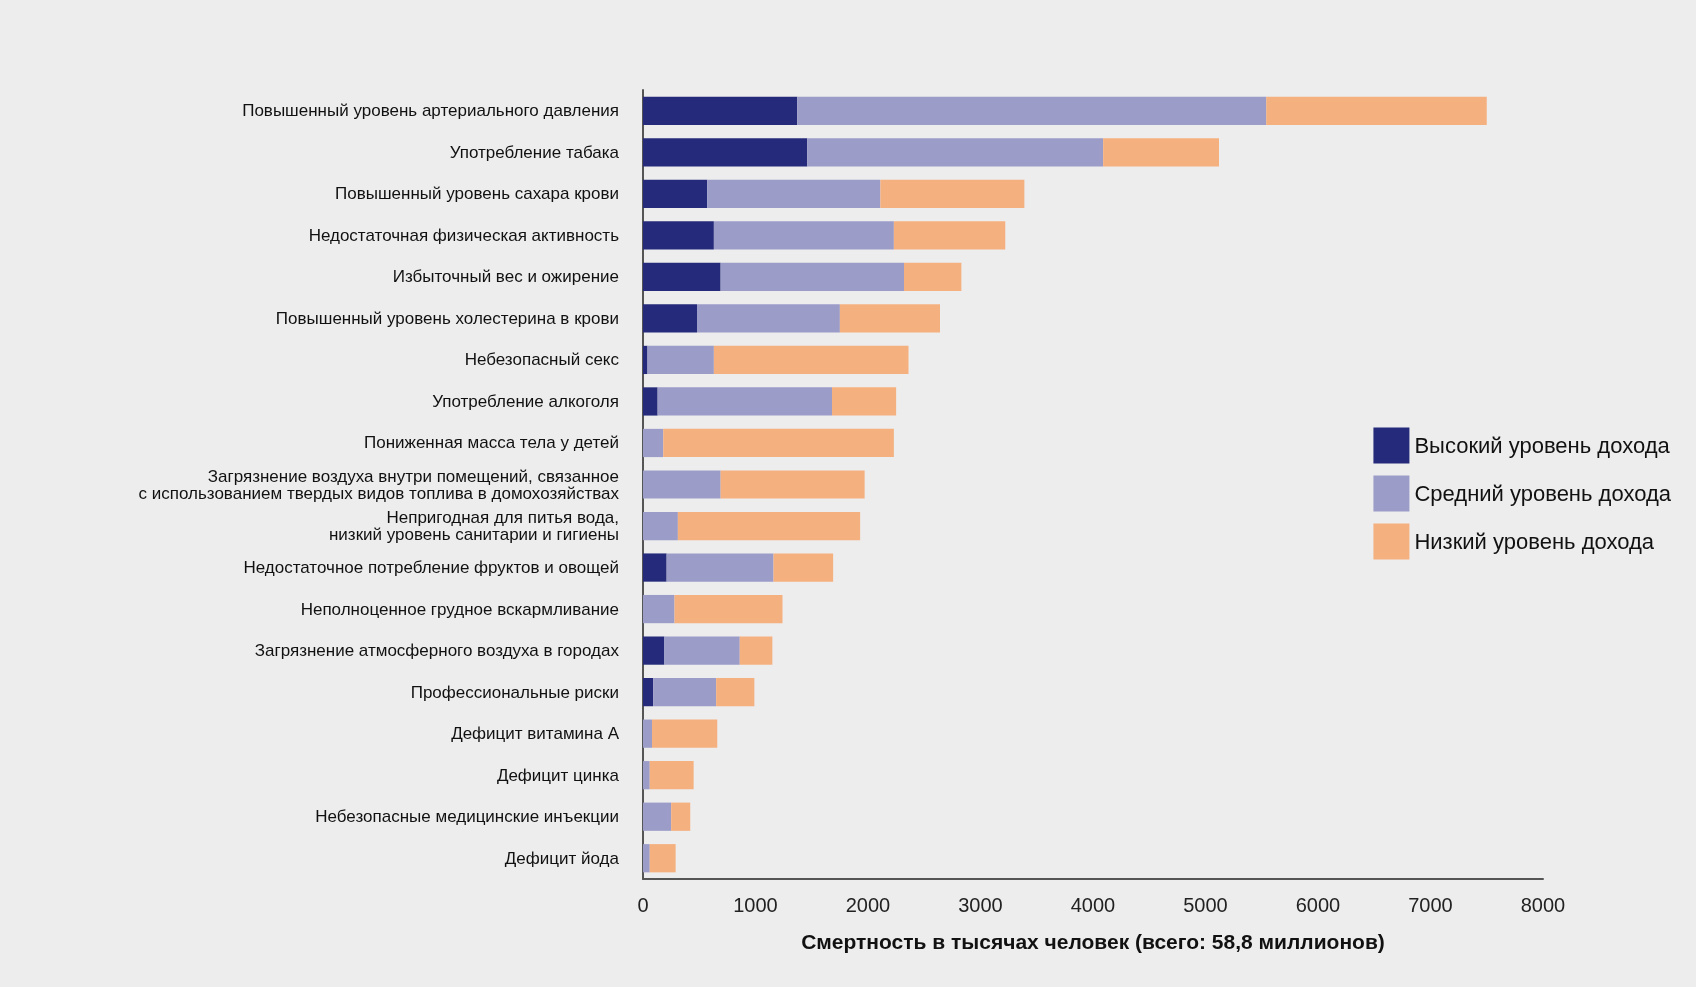 Image resolution: width=1696 pixels, height=987 pixels. What do you see at coordinates (1093, 941) in the screenshot?
I see `x-axis-title: Смертность в тысячах человек (всего: 58,8 миллионов)` at bounding box center [1093, 941].